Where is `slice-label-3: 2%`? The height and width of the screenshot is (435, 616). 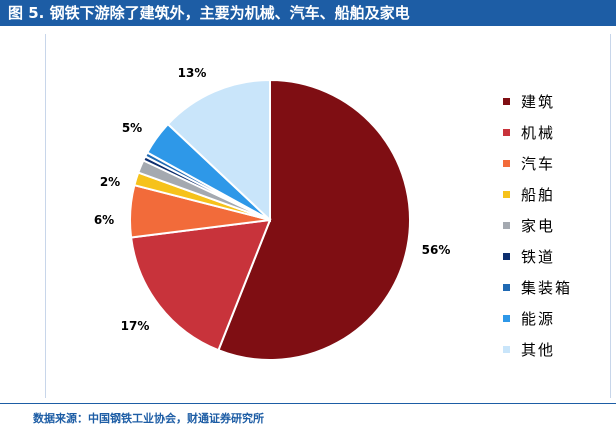
slice-label-3: 2% is located at coordinates (110, 182).